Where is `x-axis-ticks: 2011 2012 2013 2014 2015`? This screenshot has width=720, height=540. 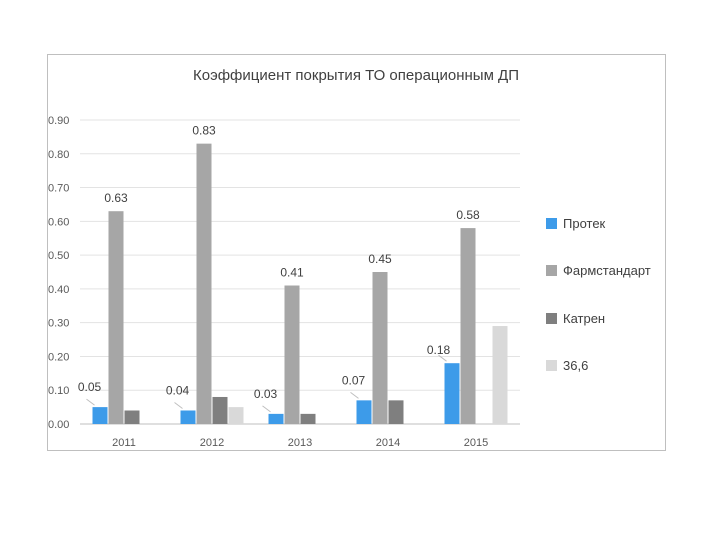
x-axis-ticks: 2011 2012 2013 2014 2015 is located at coordinates (300, 443).